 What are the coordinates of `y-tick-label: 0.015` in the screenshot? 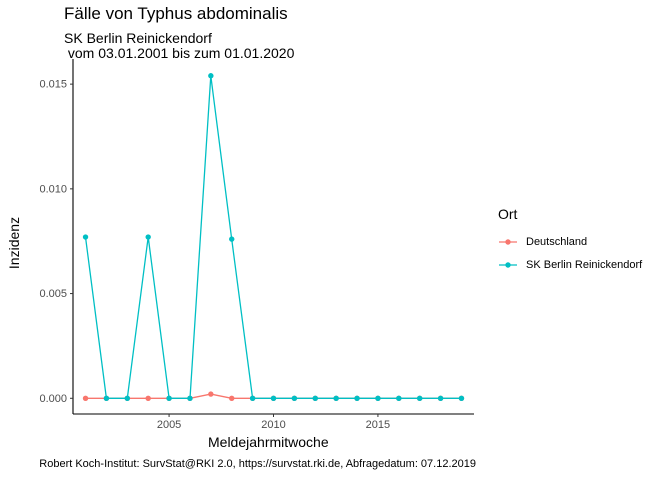 It's located at (53, 85).